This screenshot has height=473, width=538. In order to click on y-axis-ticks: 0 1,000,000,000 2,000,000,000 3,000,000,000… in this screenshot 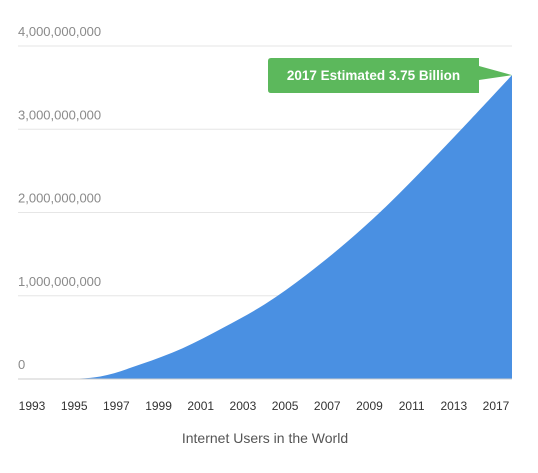, I will do `click(59, 198)`.